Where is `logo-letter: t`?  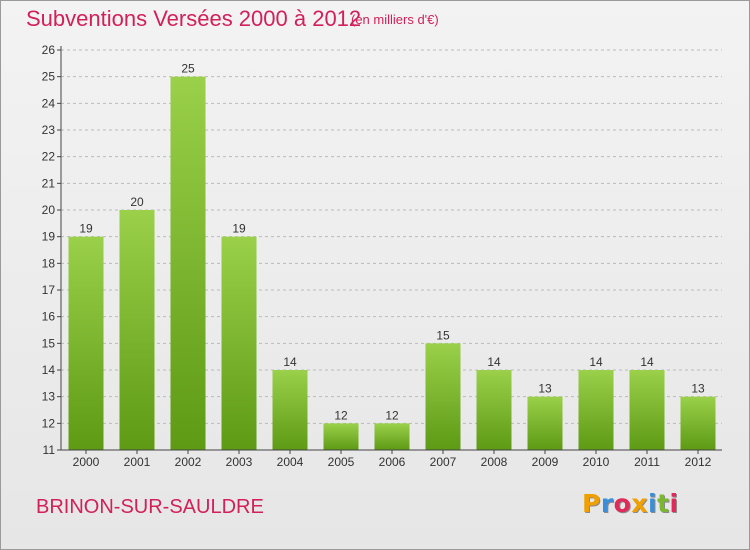
logo-letter: t is located at coordinates (663, 503).